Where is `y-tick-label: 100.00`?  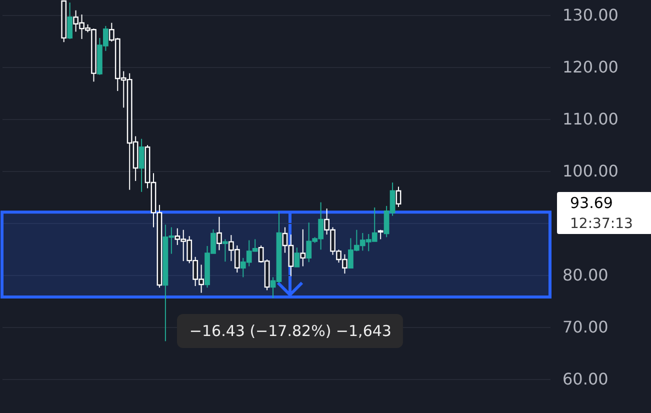 y-tick-label: 100.00 is located at coordinates (590, 171).